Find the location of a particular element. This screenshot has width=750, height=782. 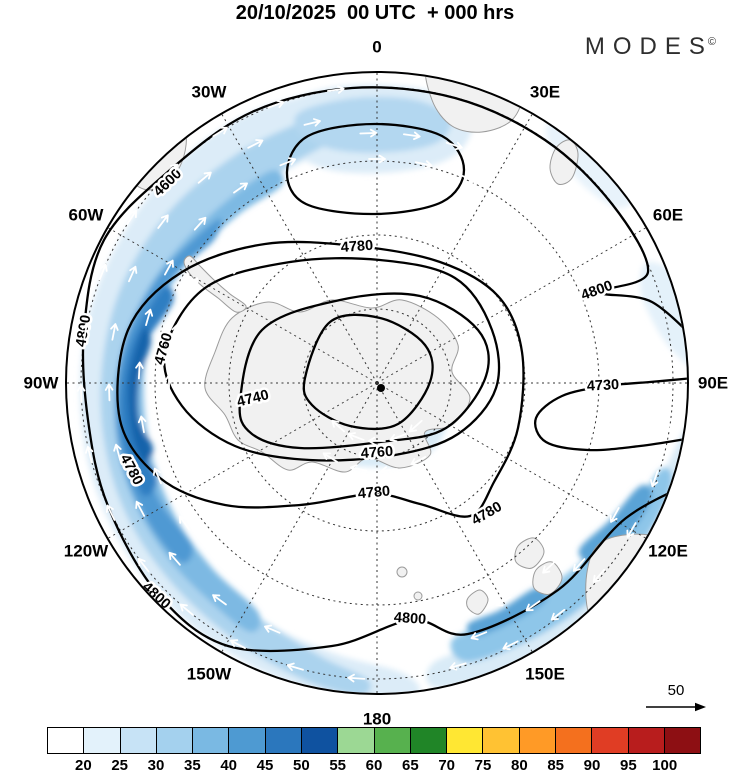

jet-core is located at coordinates (141, 395).